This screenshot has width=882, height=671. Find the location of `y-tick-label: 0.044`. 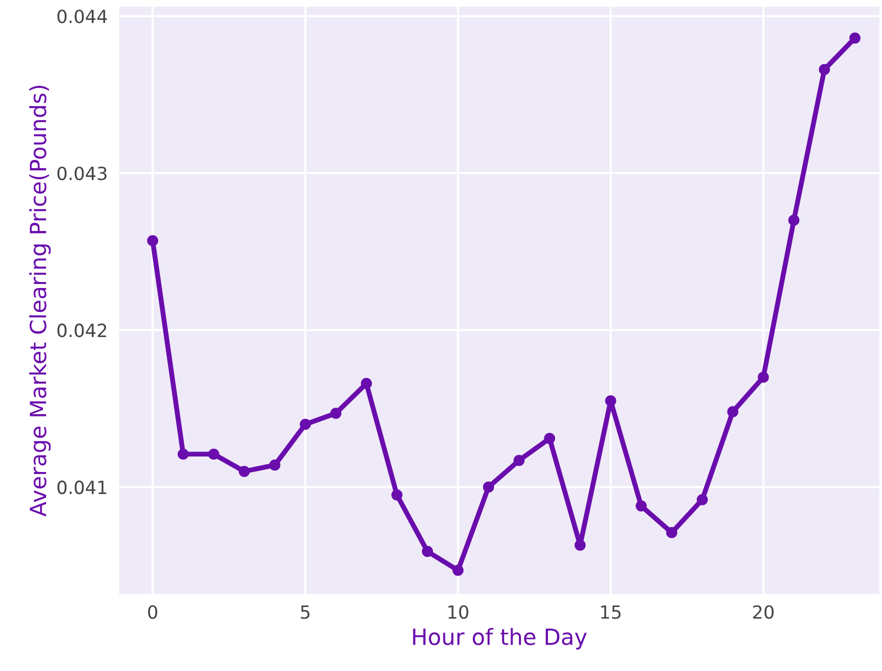

y-tick-label: 0.044 is located at coordinates (82, 17).